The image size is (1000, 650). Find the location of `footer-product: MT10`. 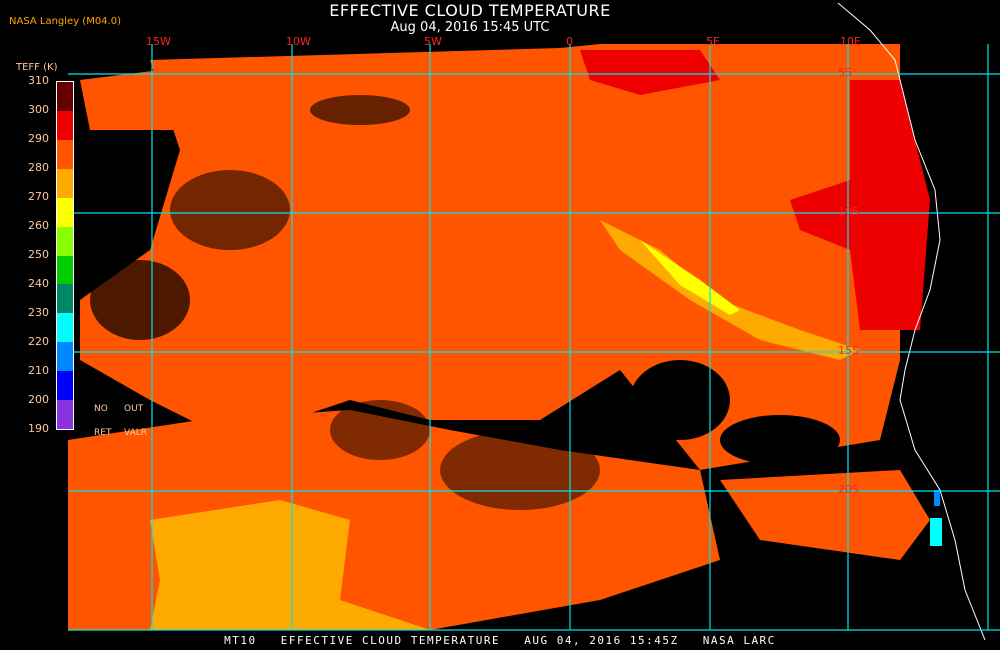

footer-product: MT10 is located at coordinates (240, 640).